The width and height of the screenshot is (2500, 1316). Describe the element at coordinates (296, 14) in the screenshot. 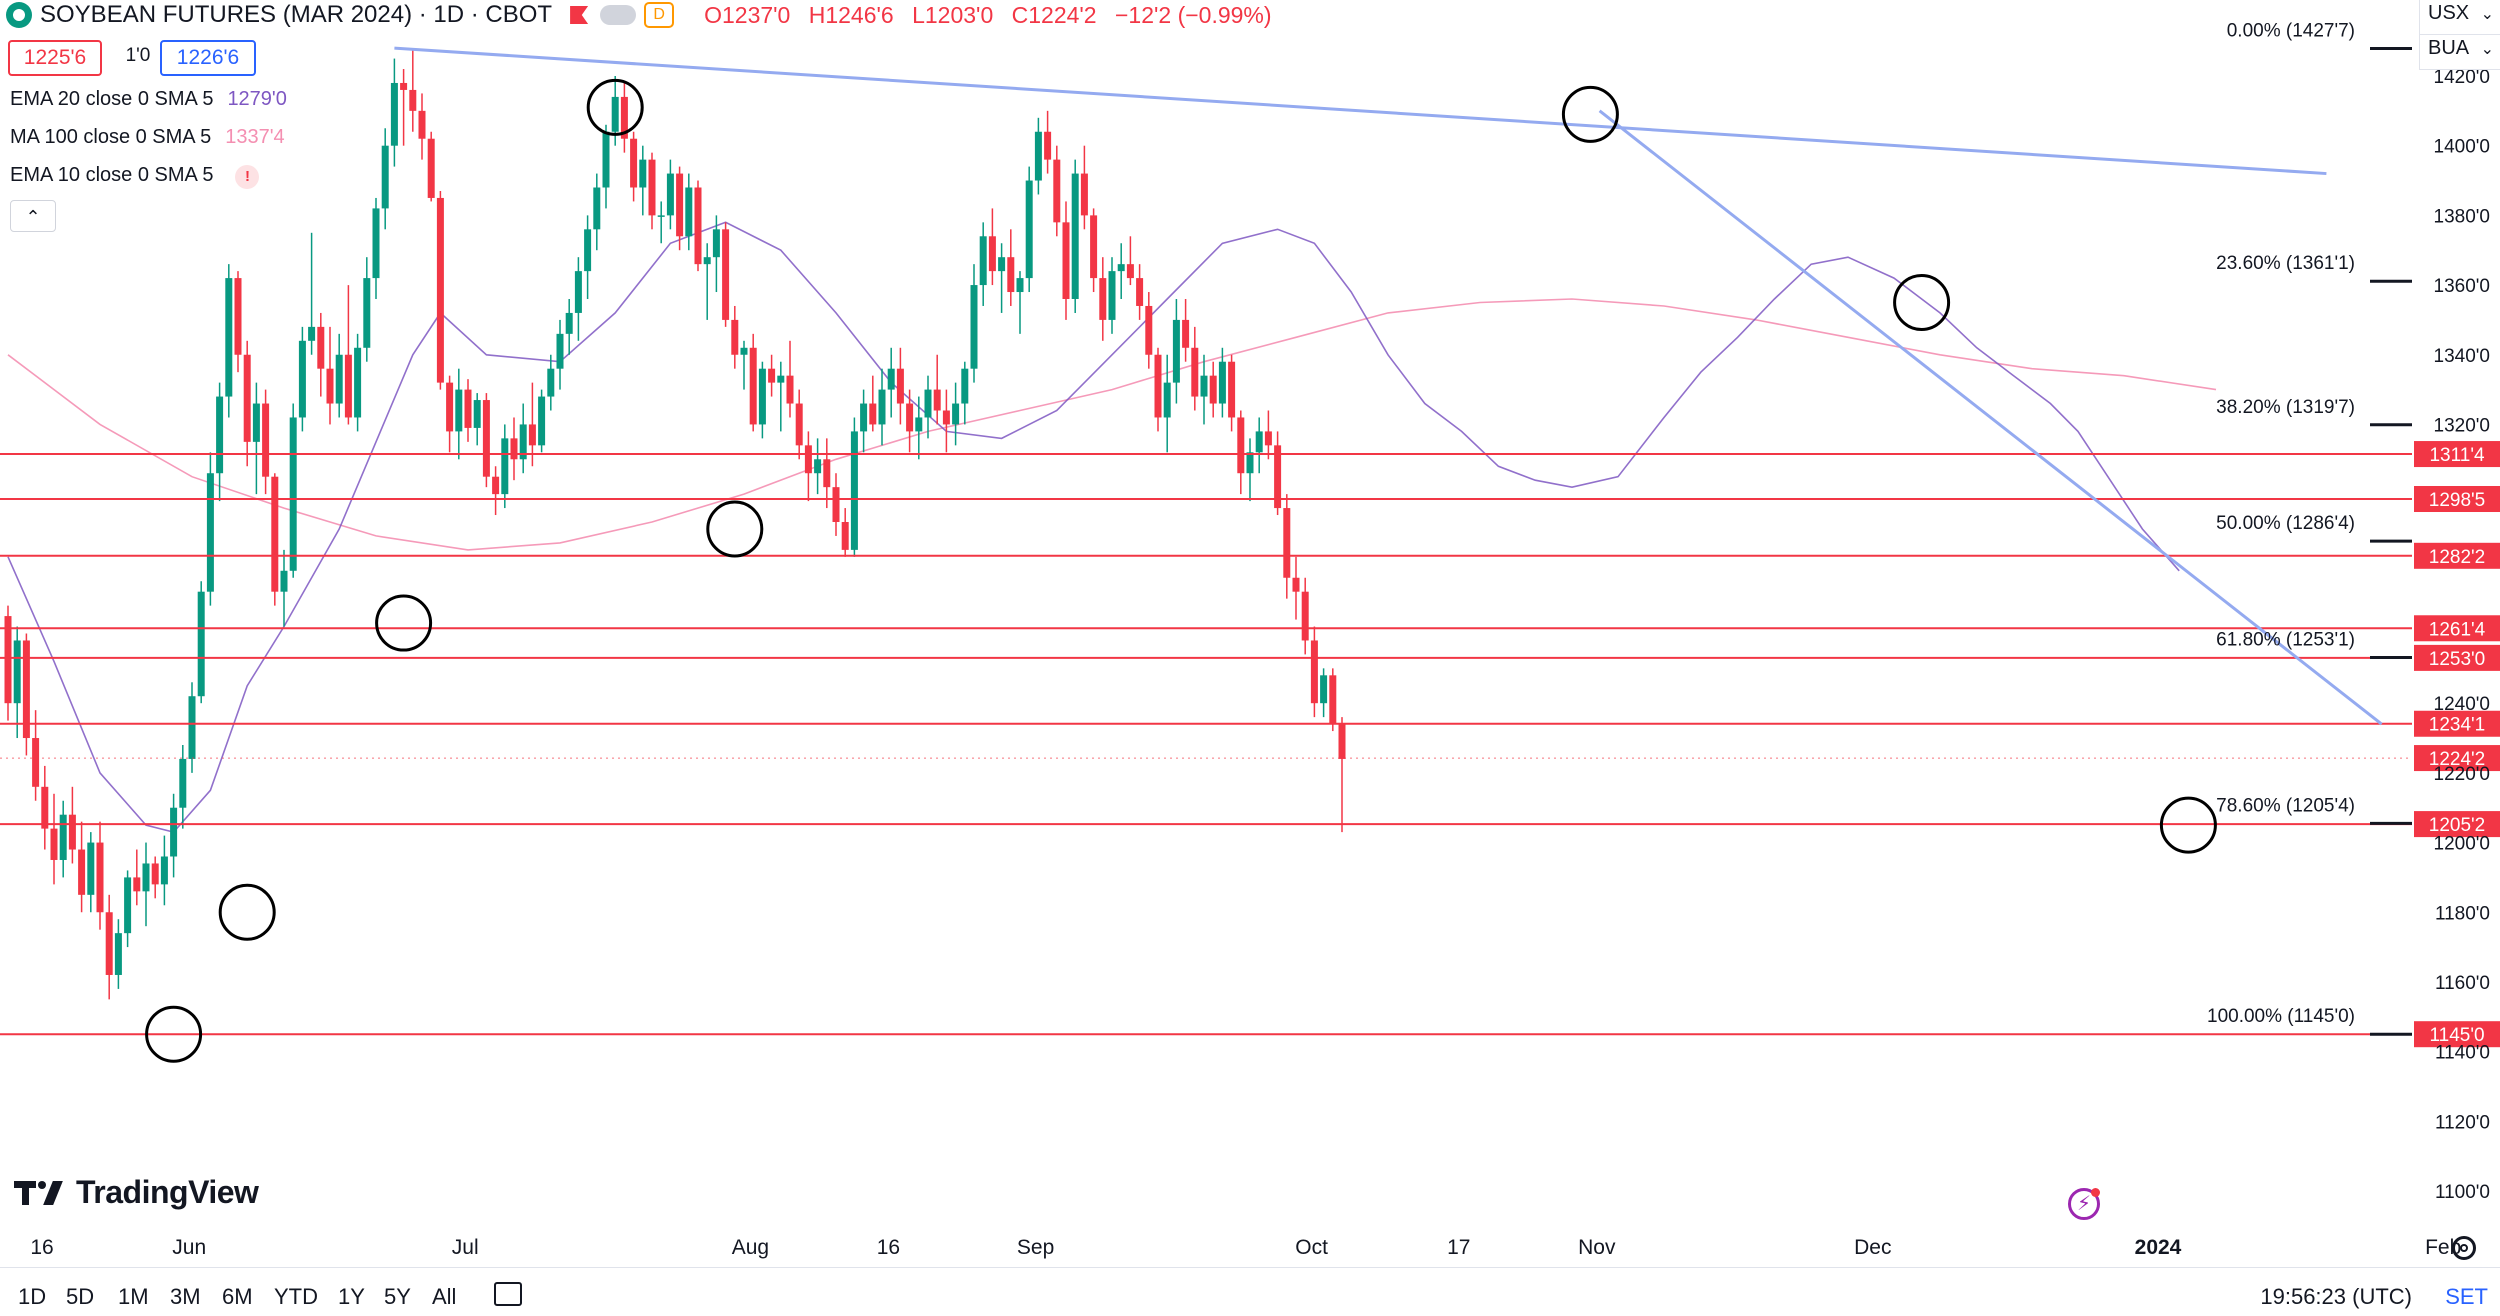

I see `symbol-title: SOYBEAN FUTURES (MAR 2024) · 1D · CBOT` at that location.